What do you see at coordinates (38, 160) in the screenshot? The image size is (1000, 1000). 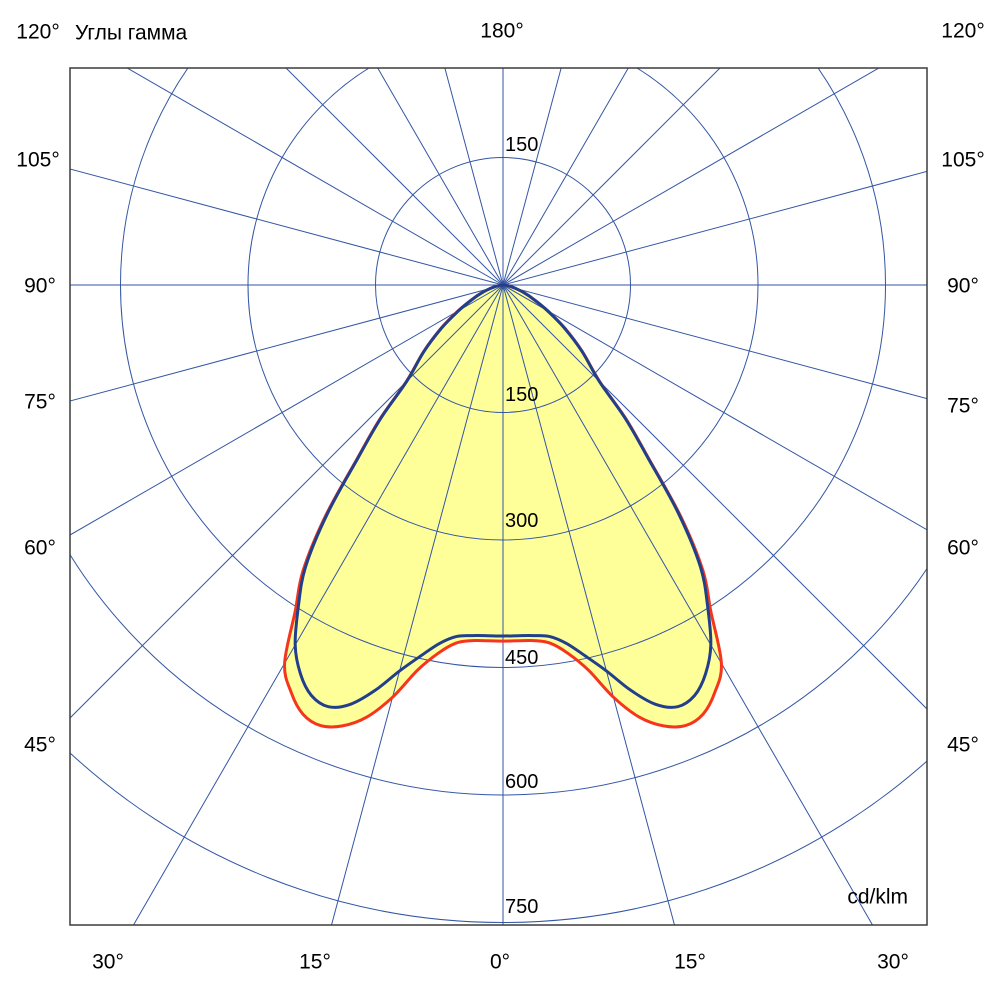 I see `gamma-label-left-105: 105°` at bounding box center [38, 160].